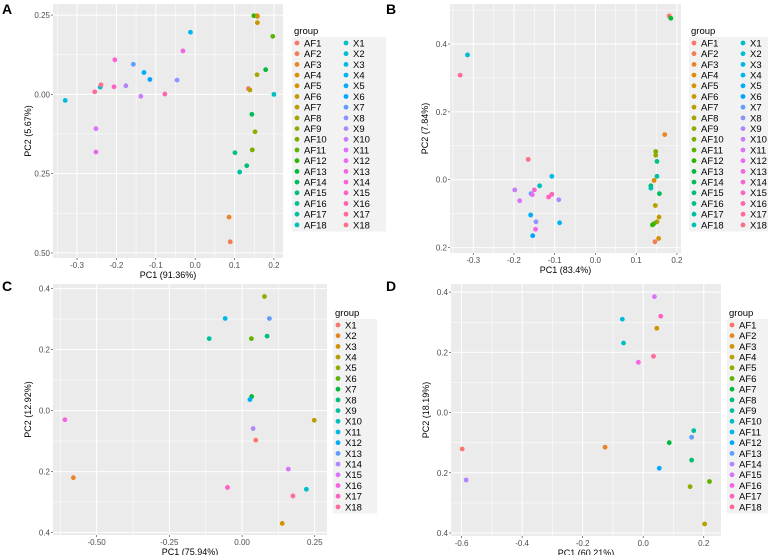  Describe the element at coordinates (361, 150) in the screenshot. I see `legend-label: X11` at that location.